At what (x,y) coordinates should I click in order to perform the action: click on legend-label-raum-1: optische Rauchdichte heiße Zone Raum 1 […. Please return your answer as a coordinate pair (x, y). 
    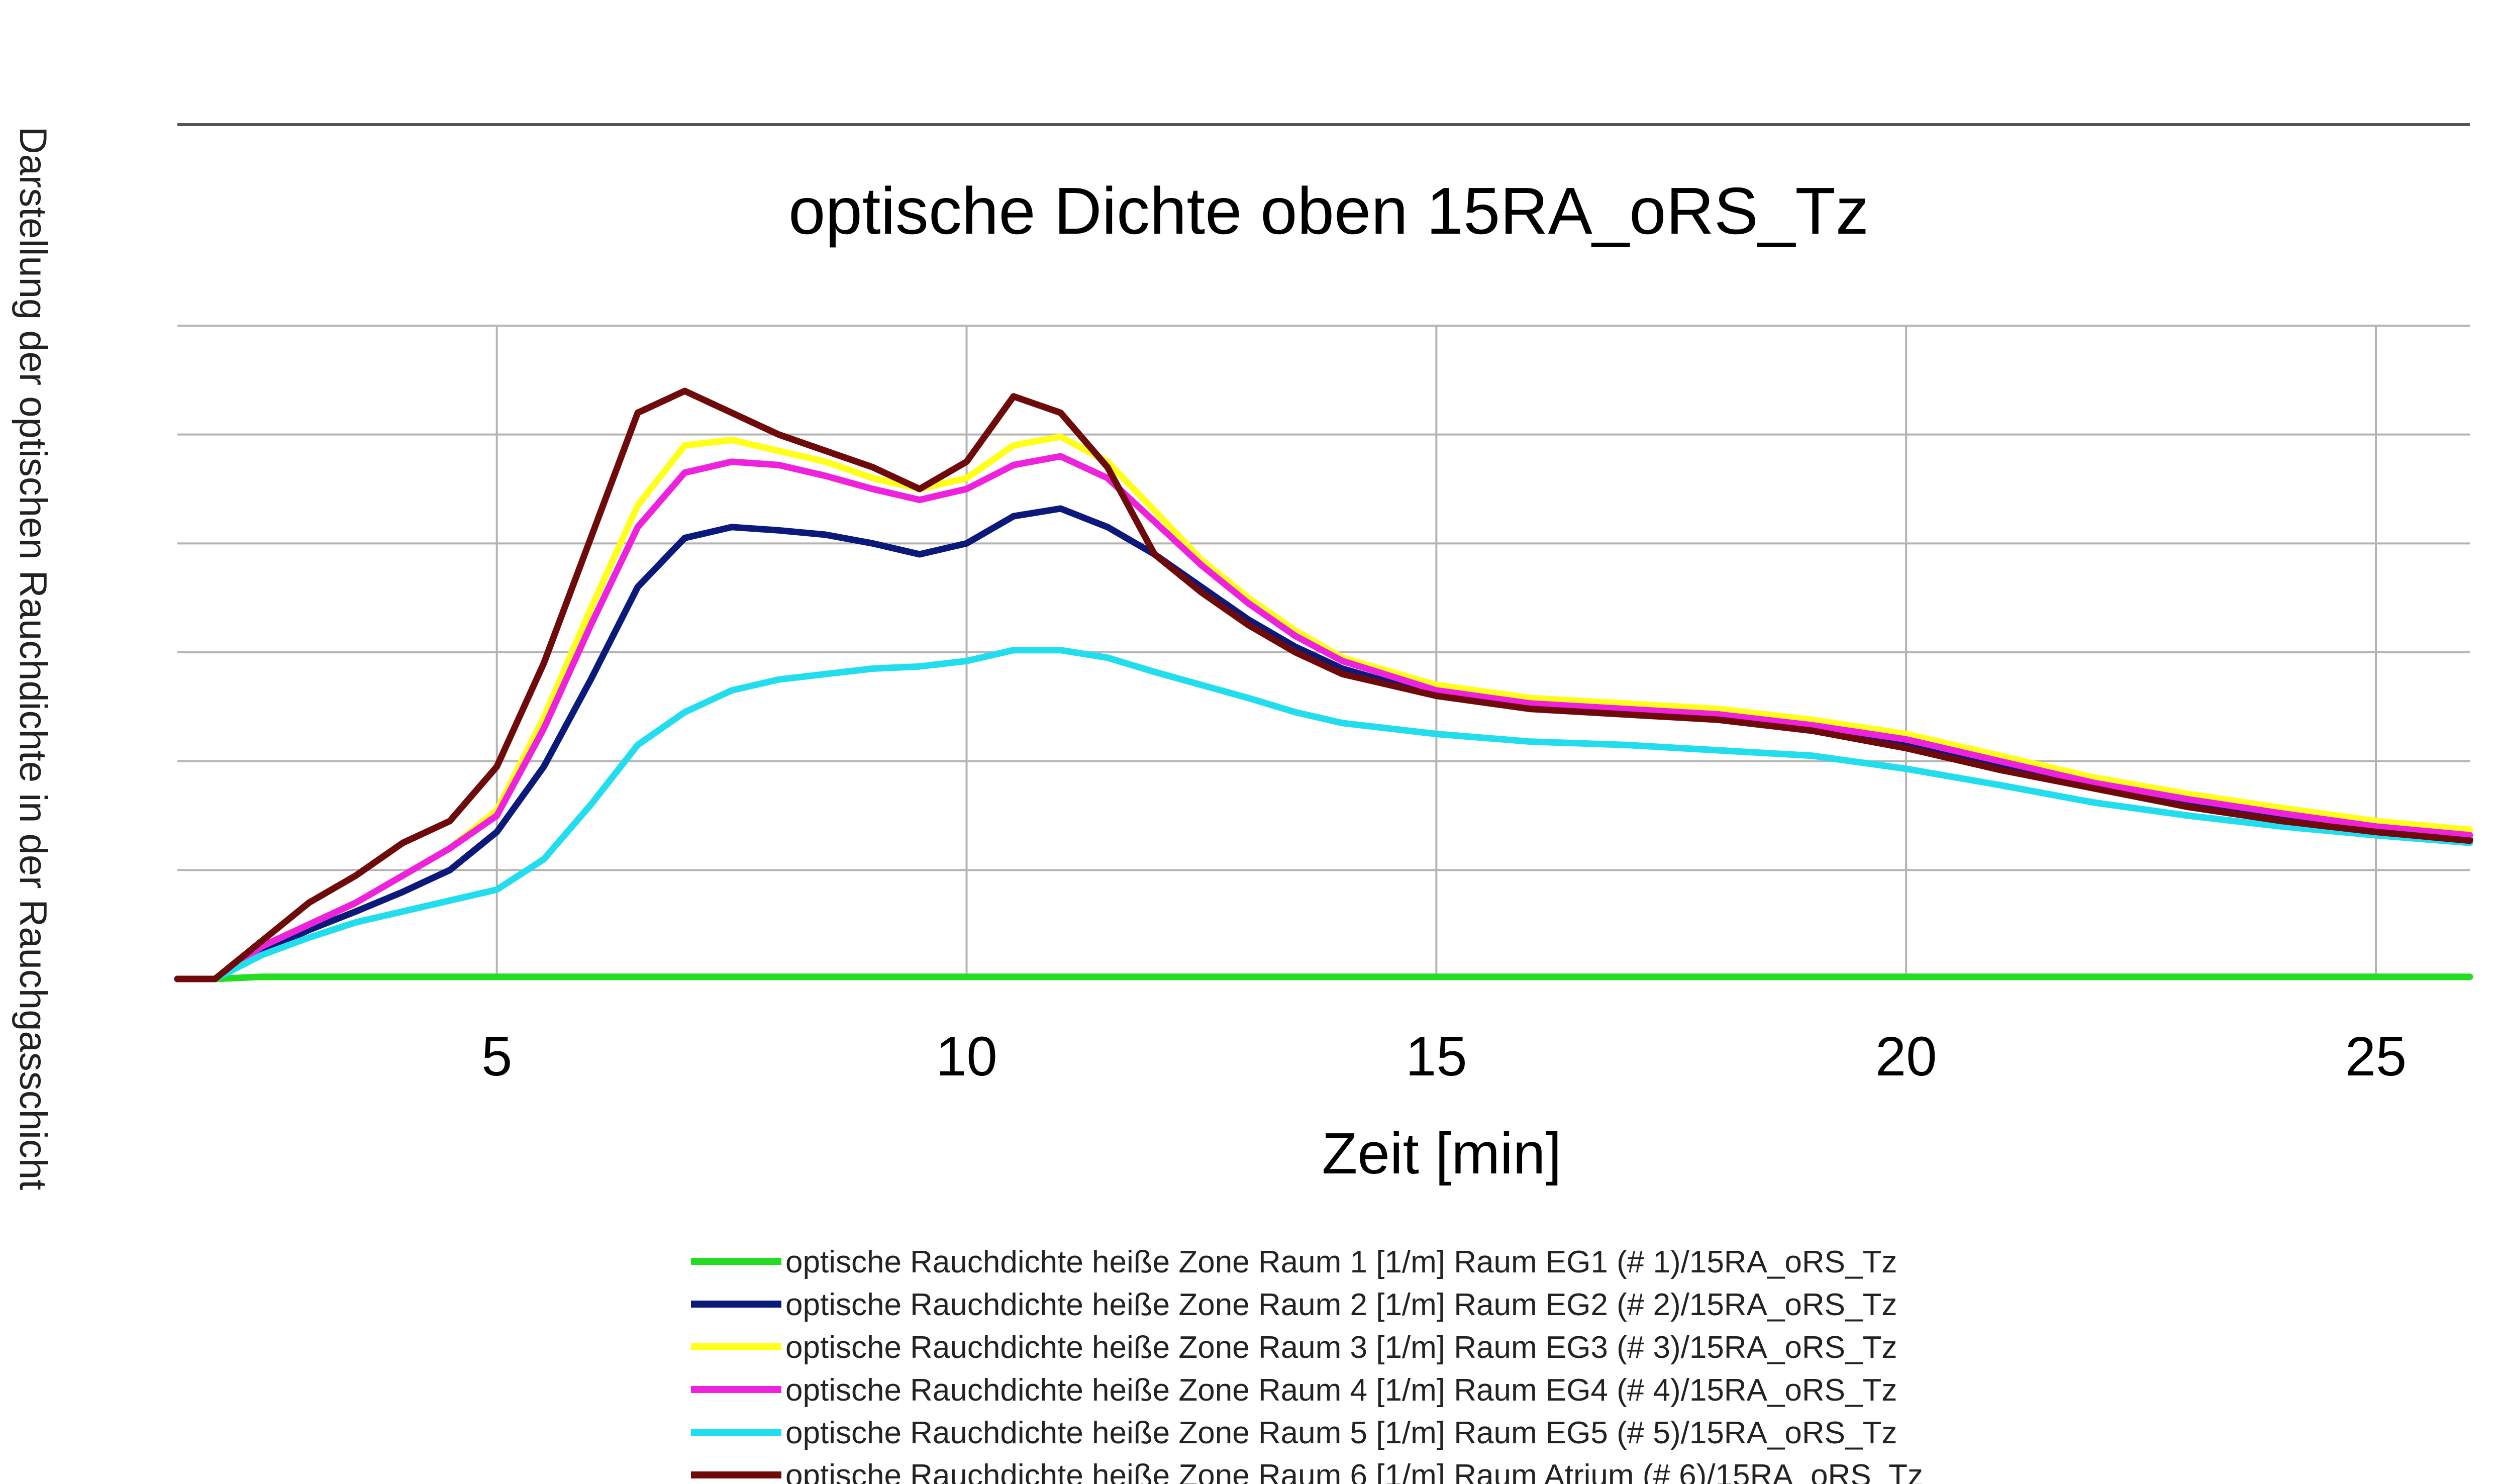
    Looking at the image, I should click on (1341, 1262).